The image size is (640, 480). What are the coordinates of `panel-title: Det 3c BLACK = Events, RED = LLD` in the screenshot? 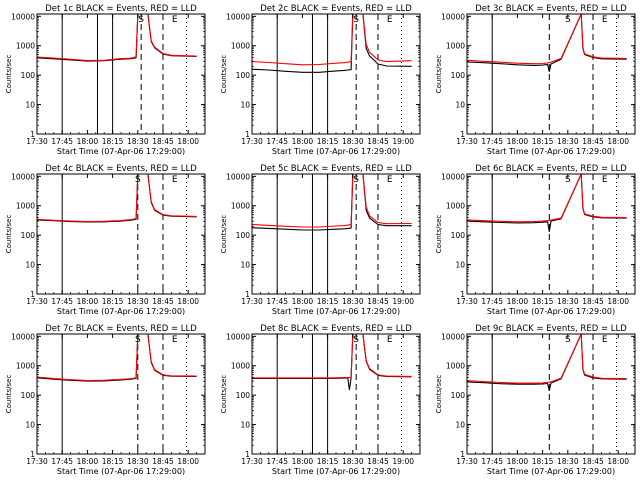 It's located at (551, 9).